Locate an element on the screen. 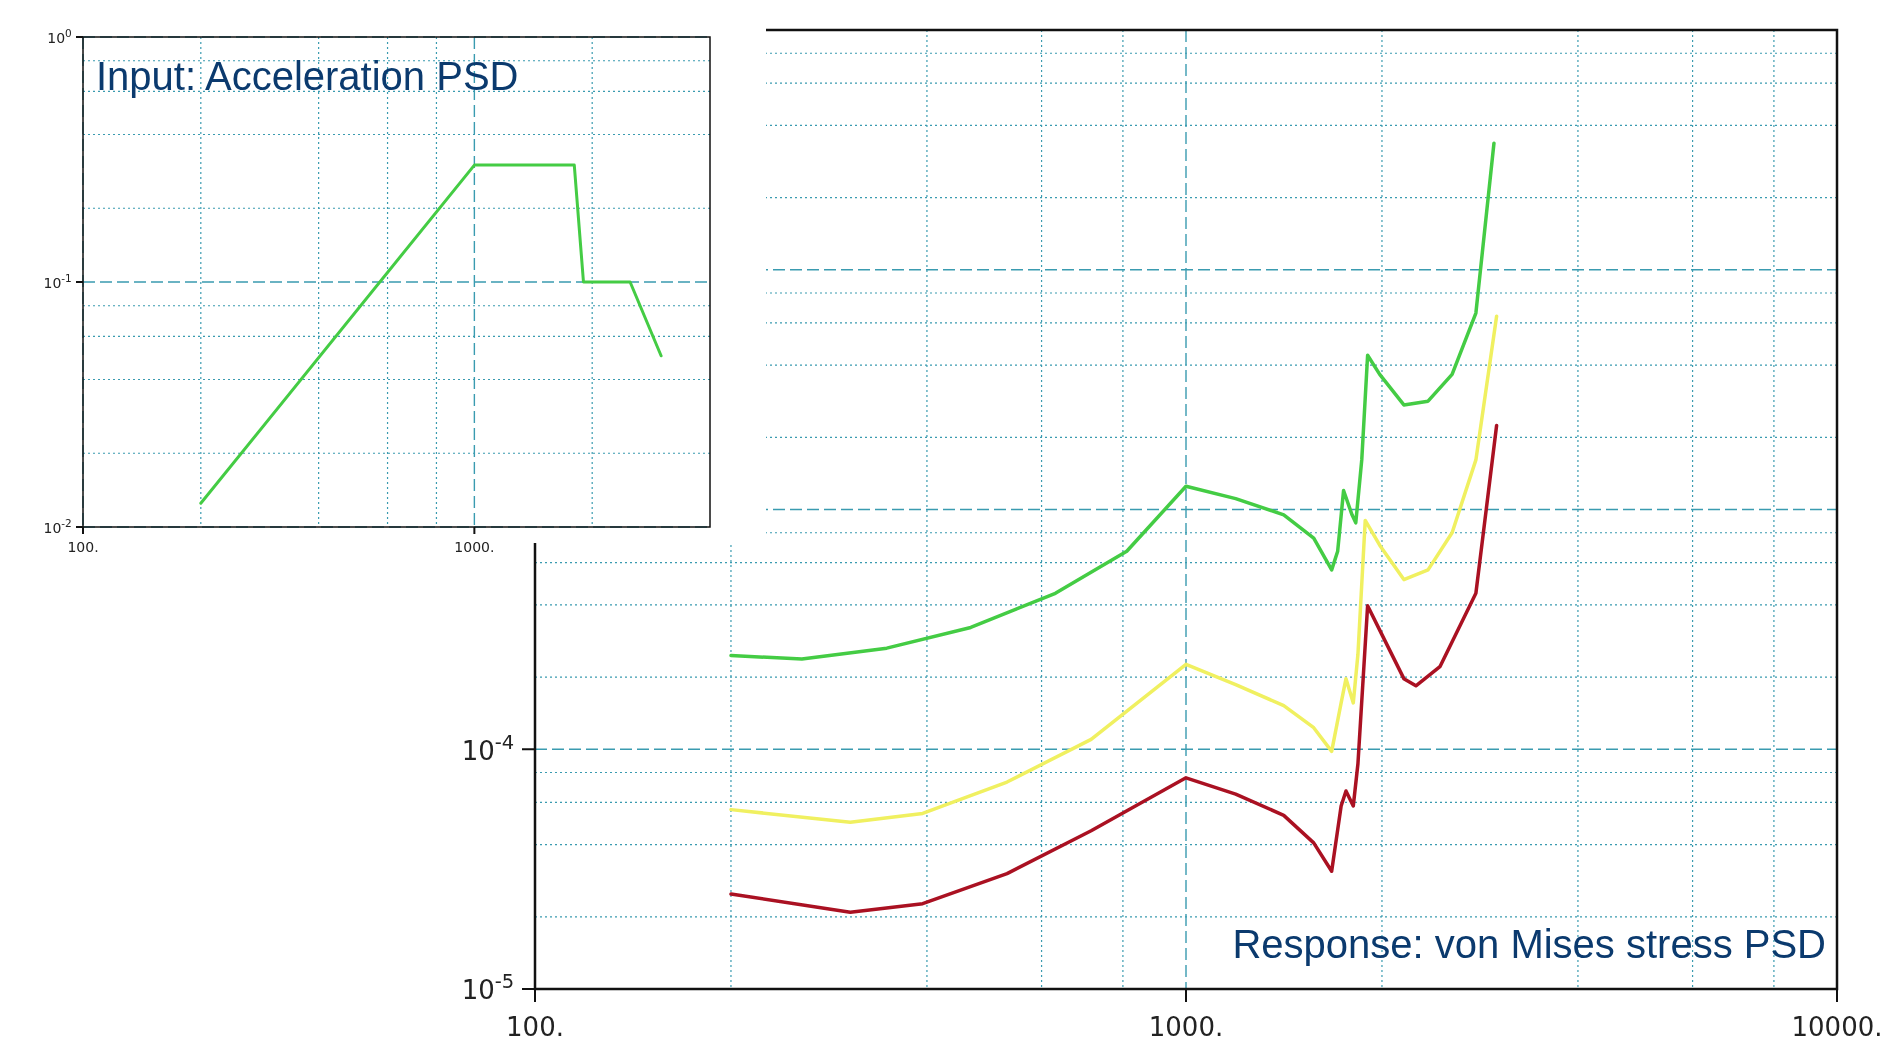  y-tick-label: 10$^{0}$ is located at coordinates (59, 36).